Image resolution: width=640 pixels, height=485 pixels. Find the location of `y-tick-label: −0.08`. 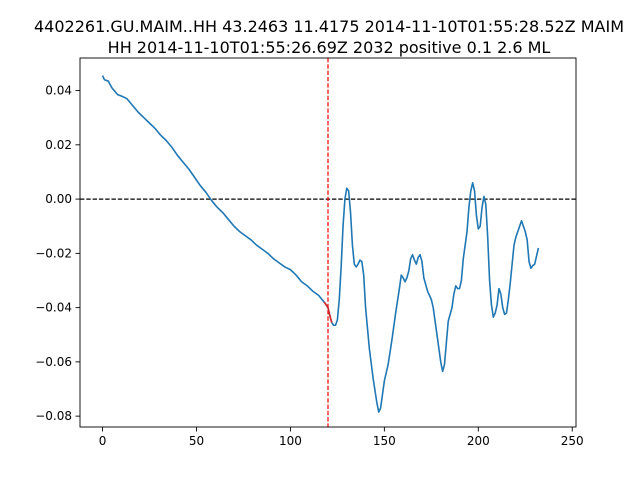

y-tick-label: −0.08 is located at coordinates (53, 416).